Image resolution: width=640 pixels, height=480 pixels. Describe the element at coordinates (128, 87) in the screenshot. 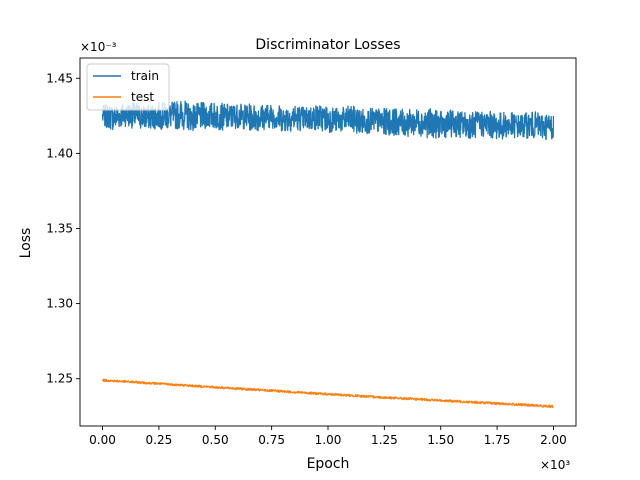

I see `legend: train test` at that location.